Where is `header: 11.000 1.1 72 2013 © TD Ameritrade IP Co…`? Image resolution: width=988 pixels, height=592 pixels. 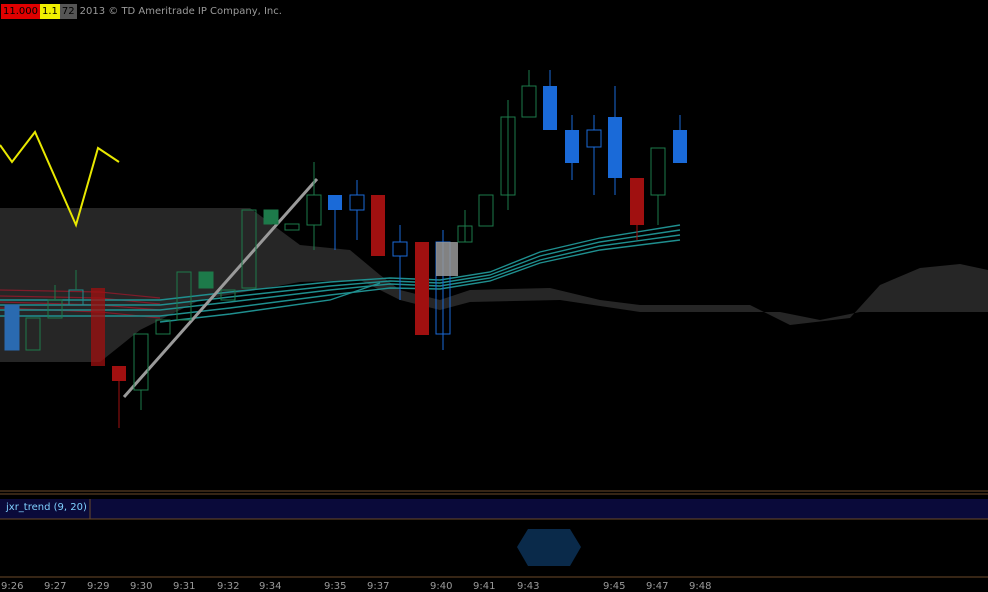
header: 11.000 1.1 72 2013 © TD Ameritrade IP Co… is located at coordinates (141, 11).